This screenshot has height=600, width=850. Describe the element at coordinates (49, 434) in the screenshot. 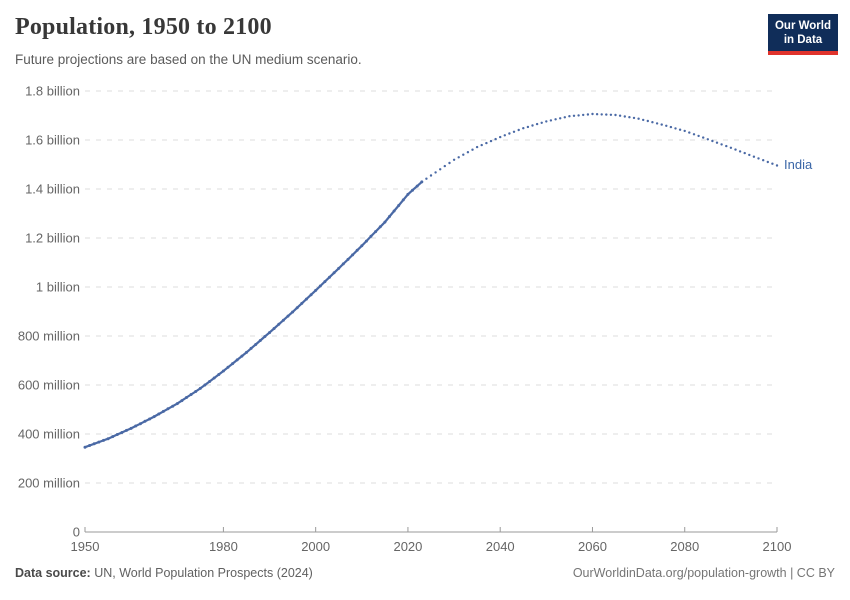

I see `y-axis-tick-label: 400 million` at that location.